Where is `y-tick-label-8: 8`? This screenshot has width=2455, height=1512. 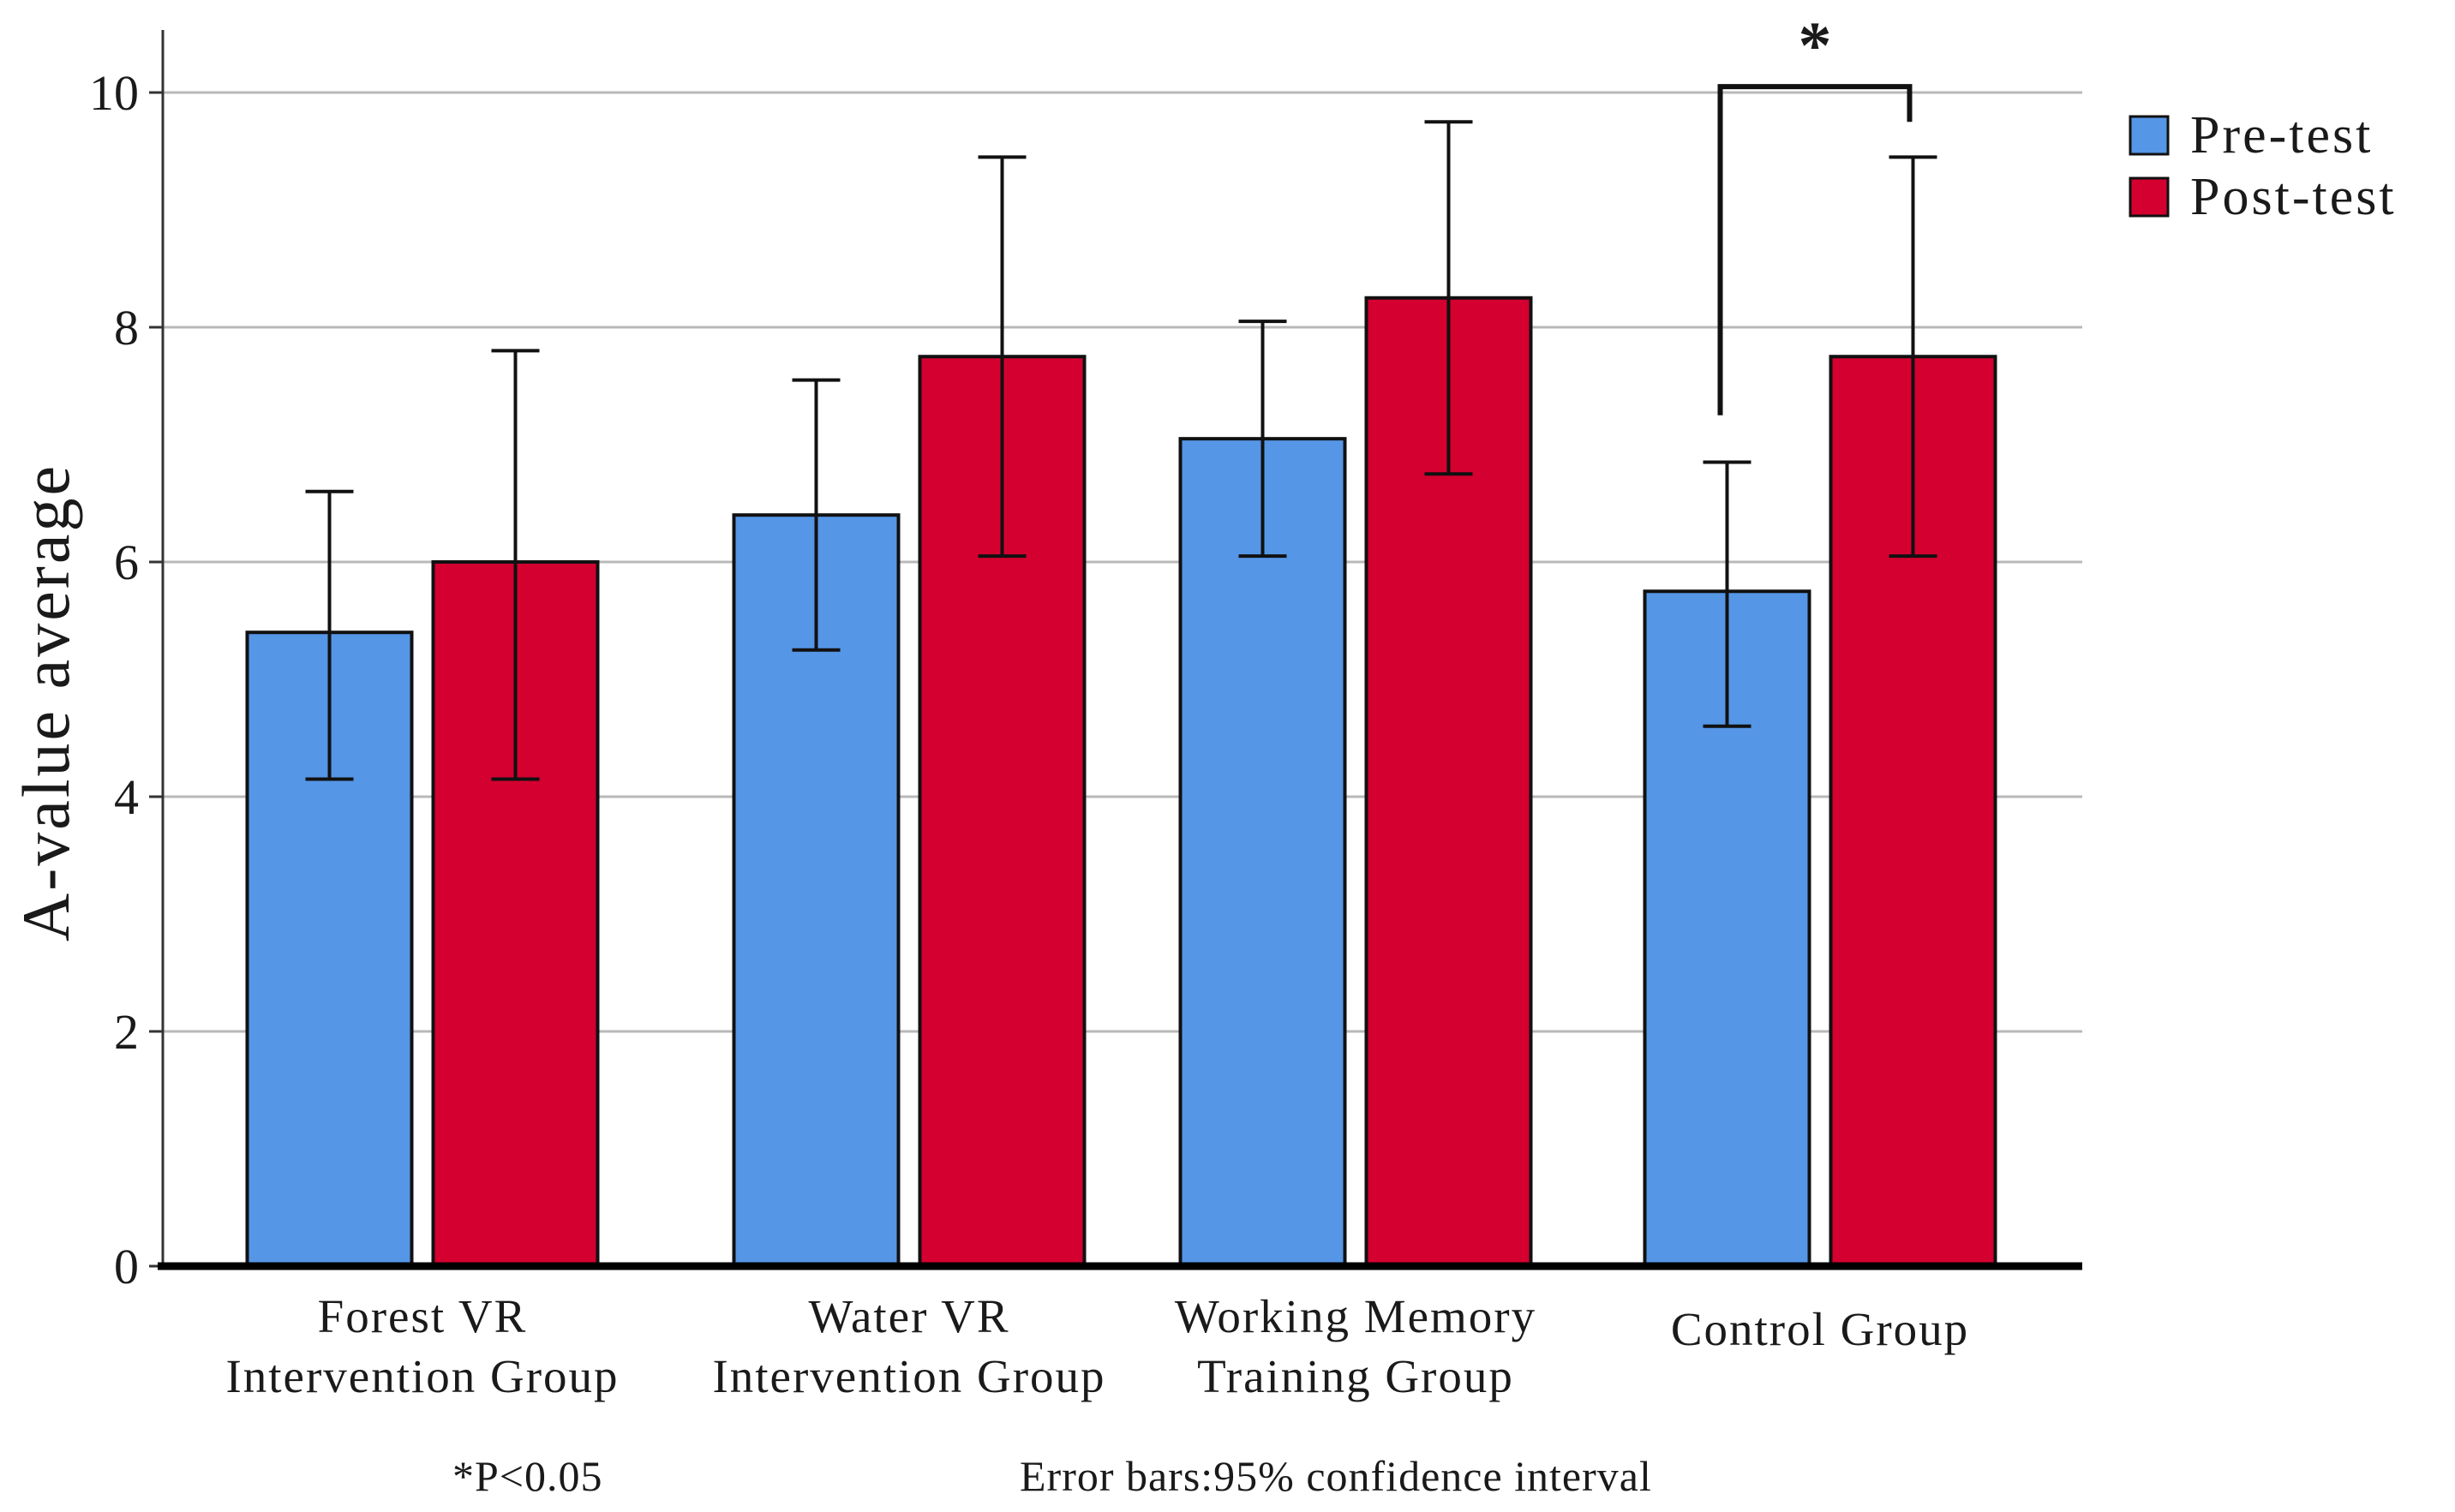
y-tick-label-8: 8 is located at coordinates (126, 328).